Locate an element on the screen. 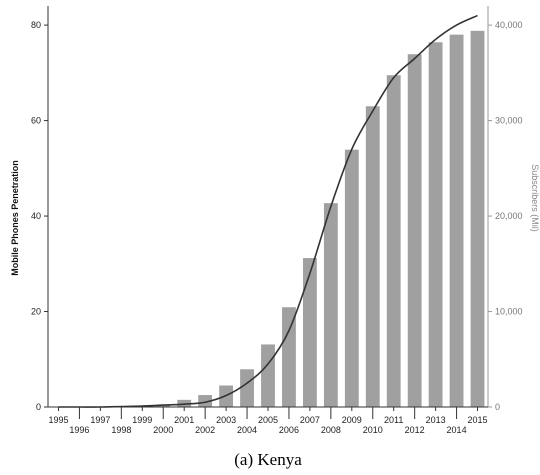 This screenshot has width=540, height=475. x-tick-label: 2012 is located at coordinates (415, 430).